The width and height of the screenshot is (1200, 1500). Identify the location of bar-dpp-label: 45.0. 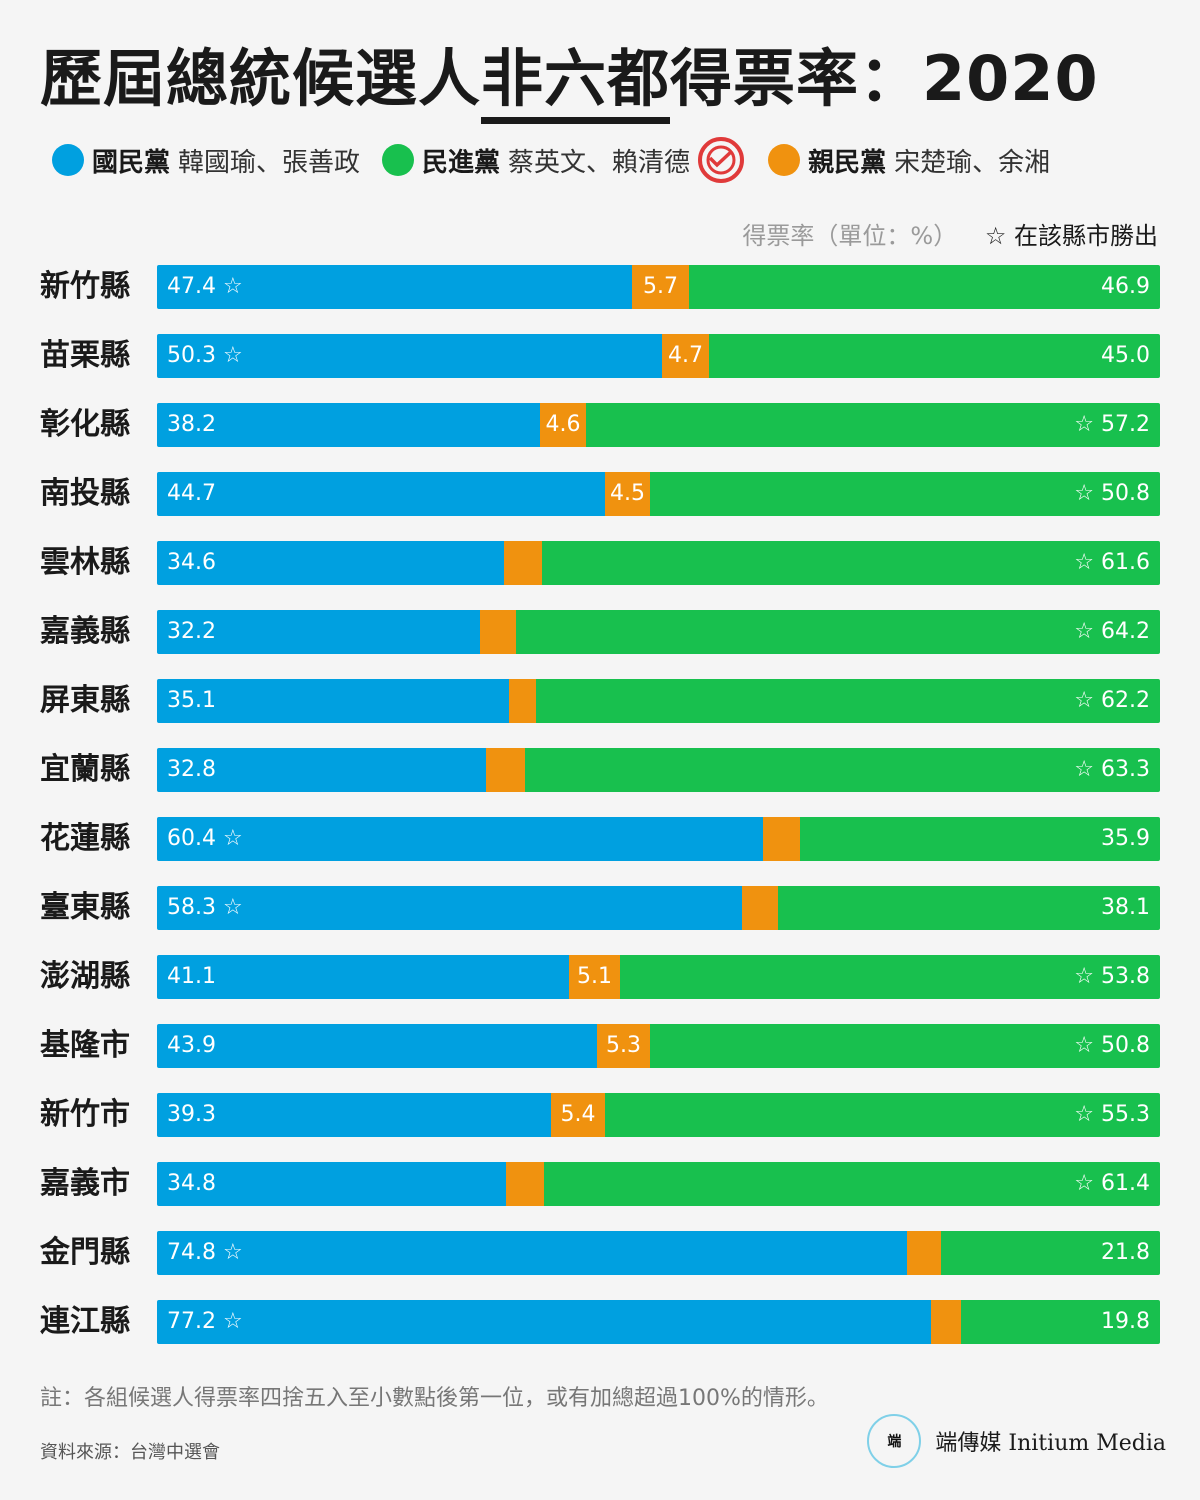
(1125, 355).